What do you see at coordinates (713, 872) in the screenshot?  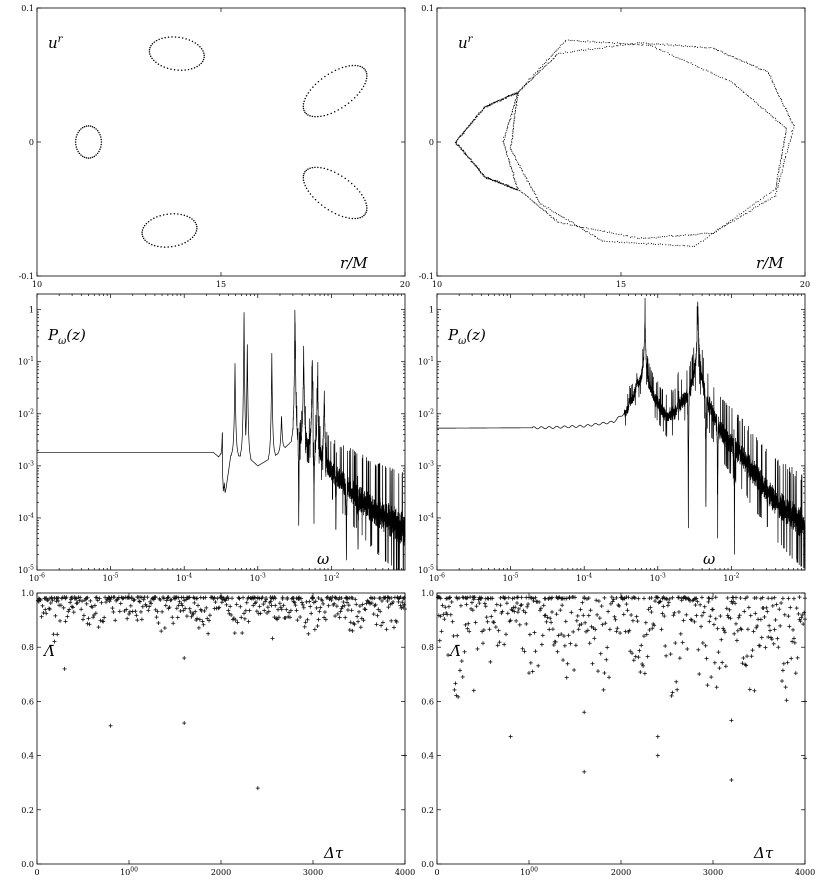 I see `x-tick-label: 3000` at bounding box center [713, 872].